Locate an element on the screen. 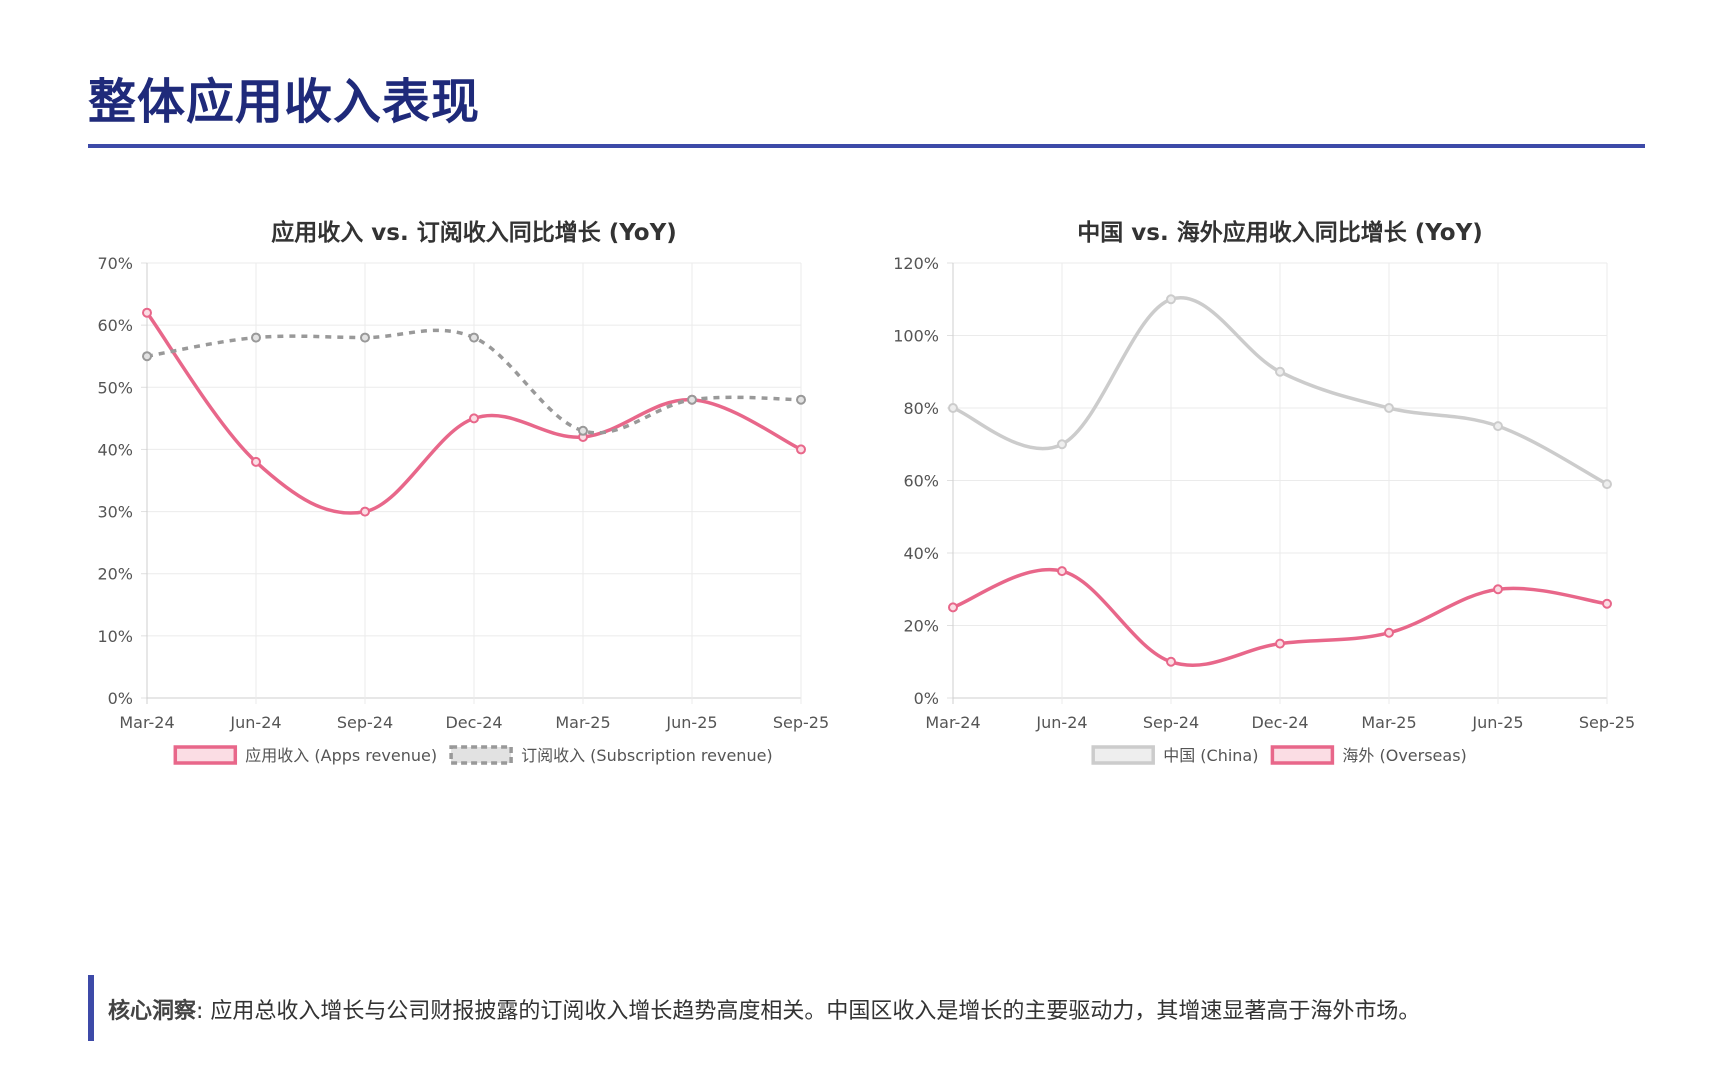 The image size is (1727, 1080). title-divider is located at coordinates (866, 146).